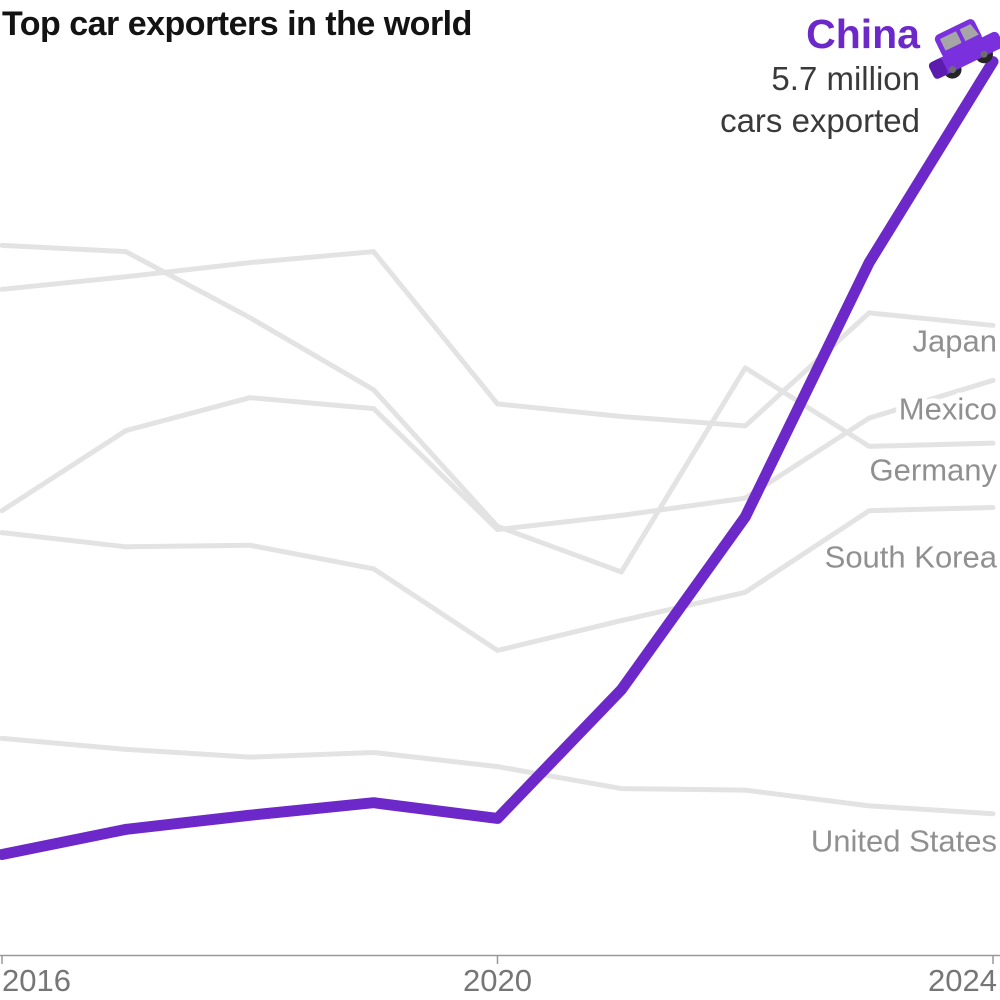 The image size is (1000, 1000). Describe the element at coordinates (962, 980) in the screenshot. I see `x-axis-tick-label-2024: 2024` at that location.